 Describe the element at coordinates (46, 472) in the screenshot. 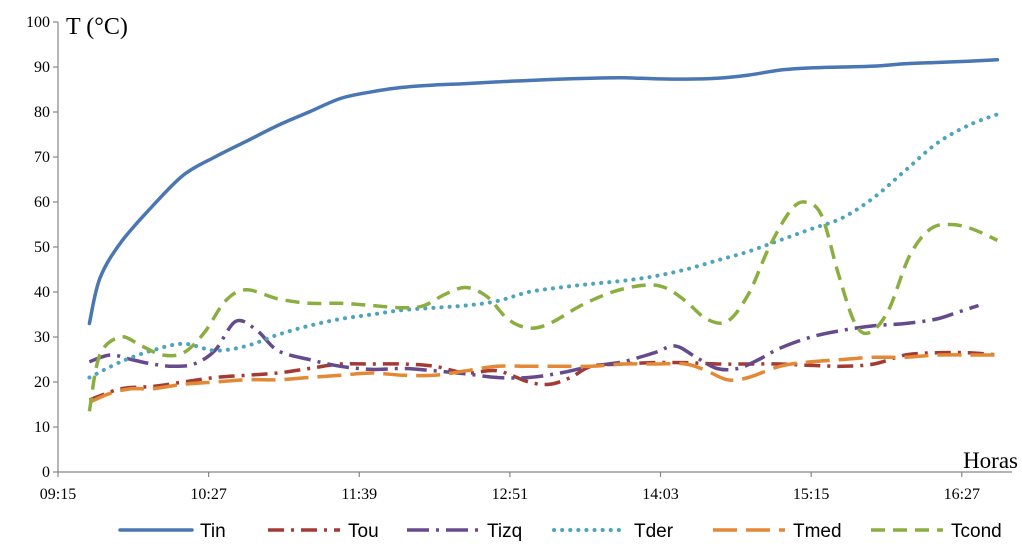

I see `y-tick-label: 0` at that location.